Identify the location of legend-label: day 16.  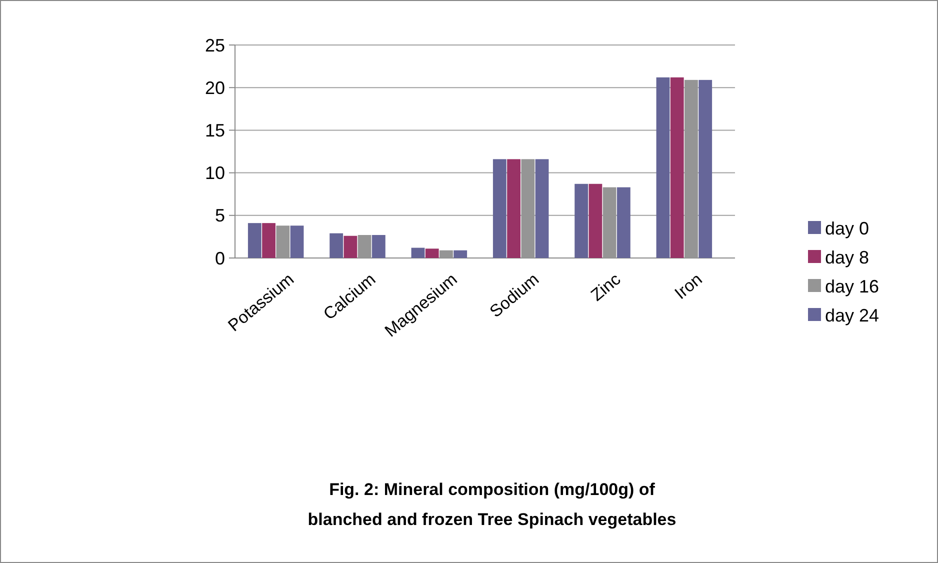
(852, 286).